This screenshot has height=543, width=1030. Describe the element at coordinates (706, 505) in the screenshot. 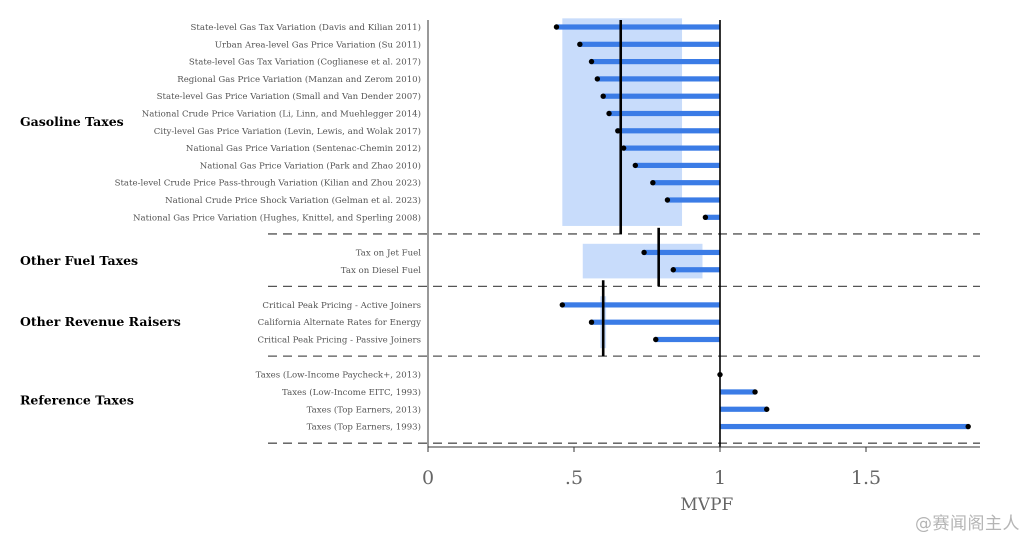

I see `x-axis-title: MVPF` at that location.